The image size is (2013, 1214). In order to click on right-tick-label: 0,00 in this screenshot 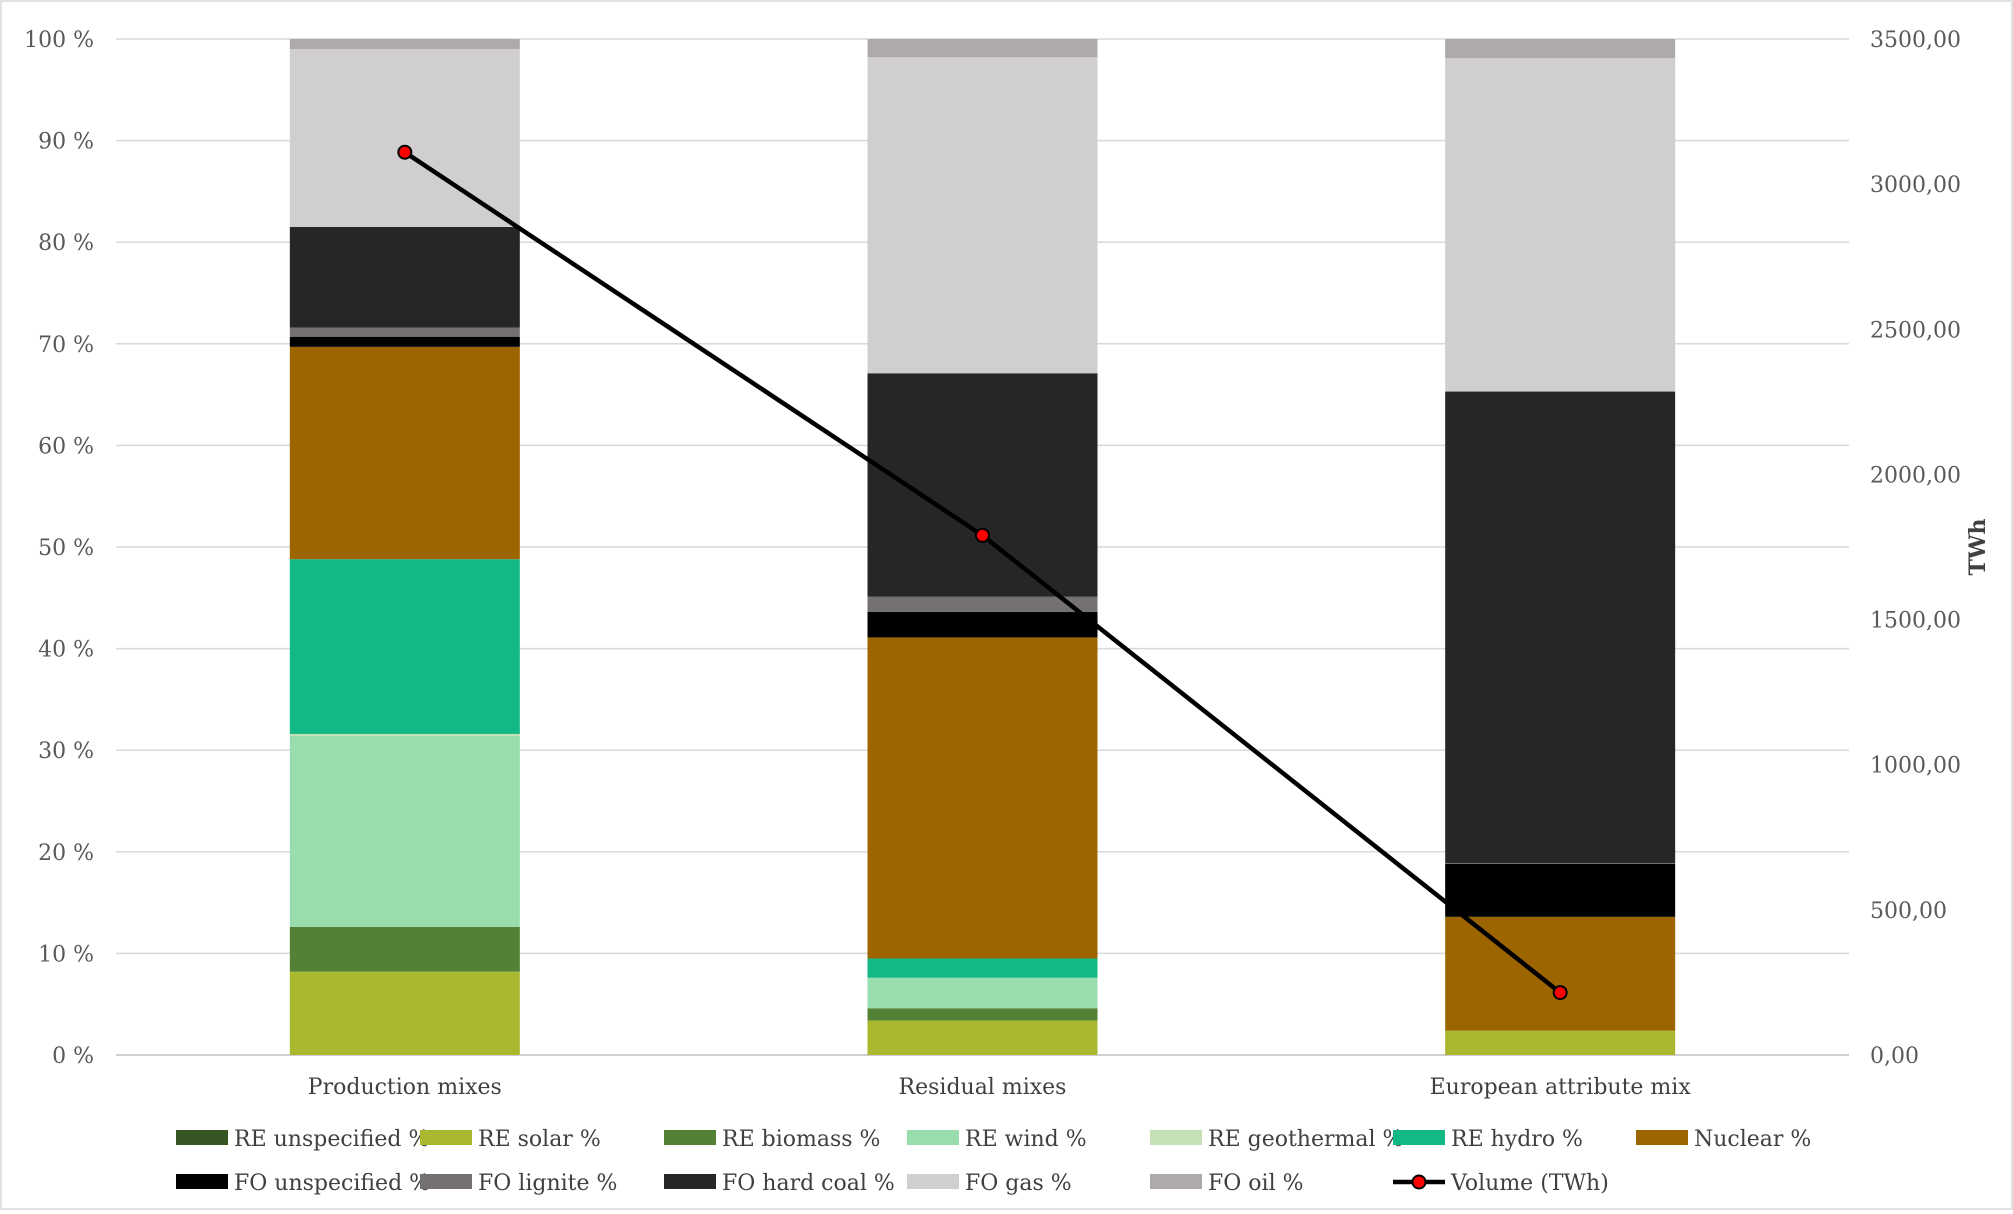, I will do `click(1894, 1056)`.